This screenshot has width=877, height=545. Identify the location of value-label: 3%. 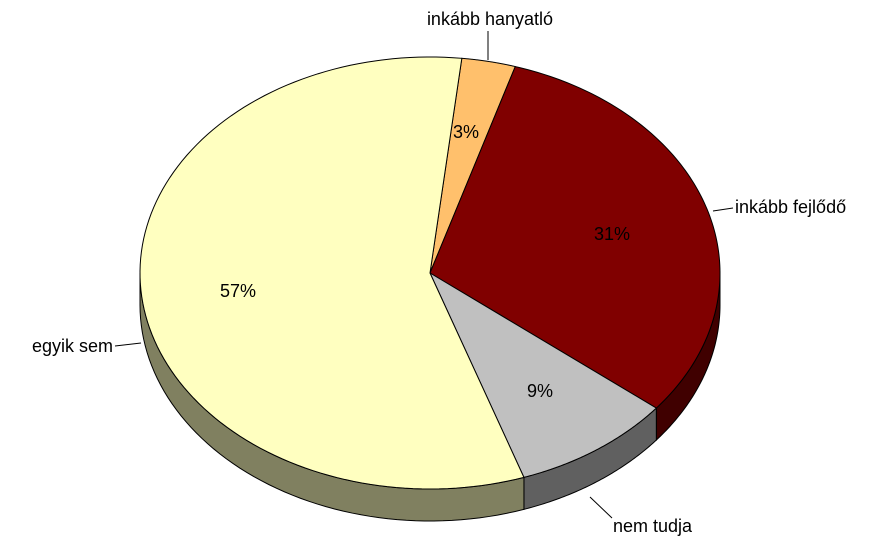
(466, 132).